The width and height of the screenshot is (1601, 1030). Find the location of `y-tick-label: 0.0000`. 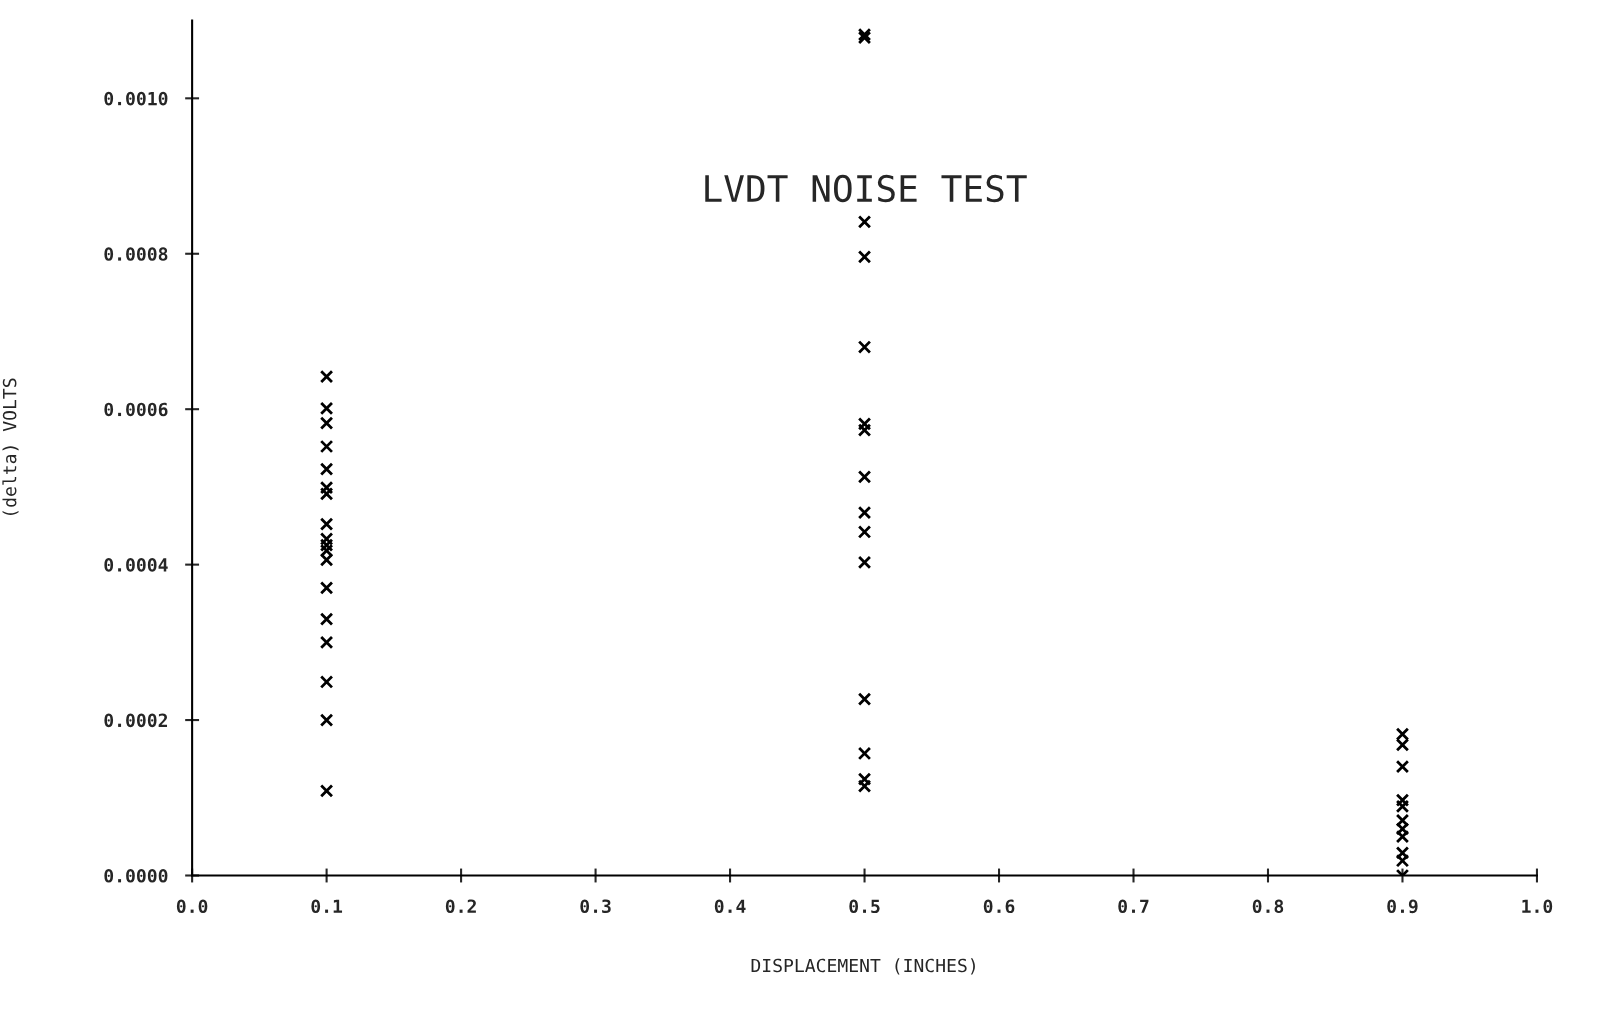

y-tick-label: 0.0000 is located at coordinates (136, 875).